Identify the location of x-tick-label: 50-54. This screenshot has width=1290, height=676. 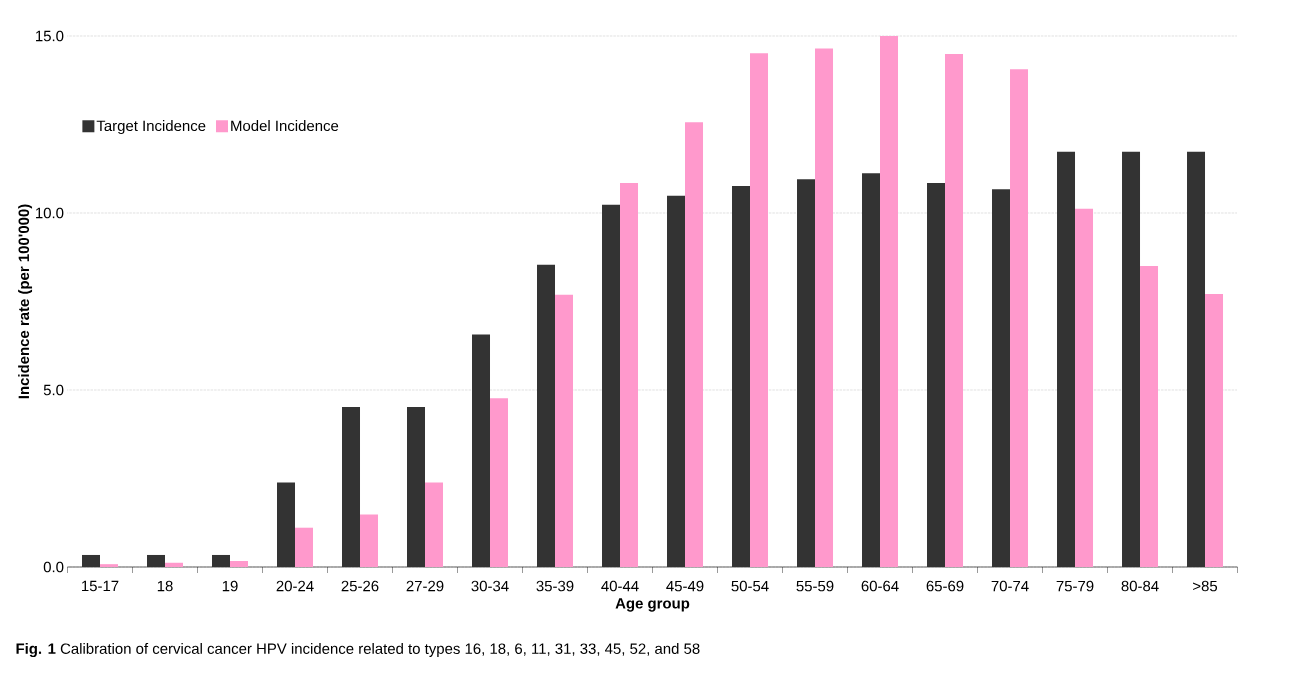
(750, 586).